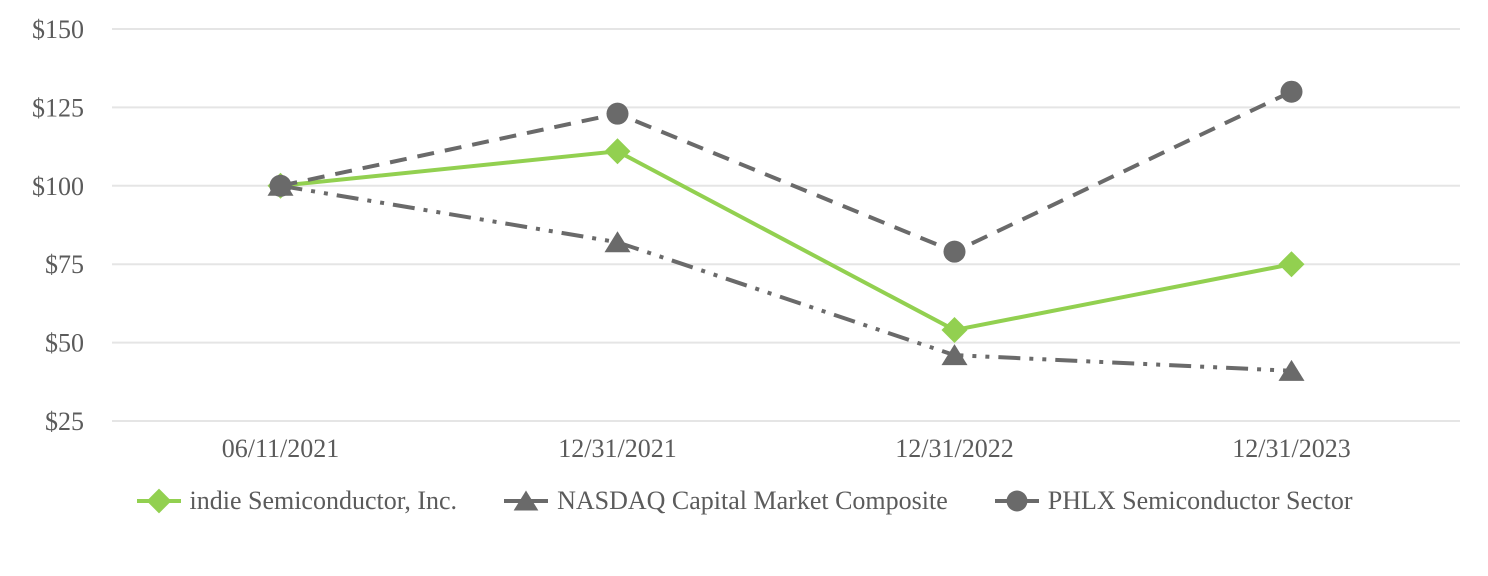 This screenshot has width=1488, height=576. What do you see at coordinates (58, 107) in the screenshot?
I see `y-axis-tick-label: $125` at bounding box center [58, 107].